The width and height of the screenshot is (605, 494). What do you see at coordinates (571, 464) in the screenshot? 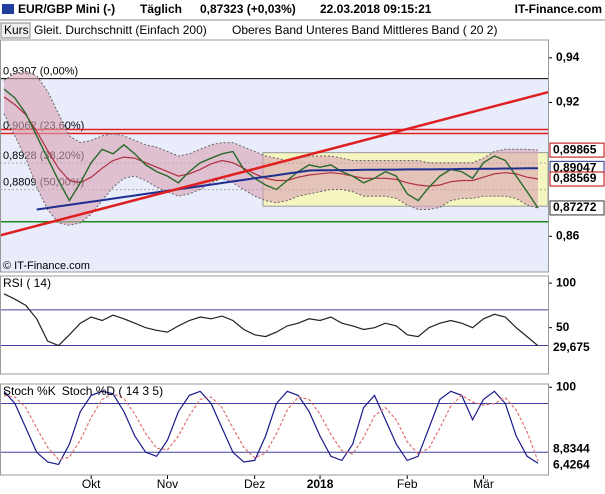
I see `last-label: 6,4264` at bounding box center [571, 464].